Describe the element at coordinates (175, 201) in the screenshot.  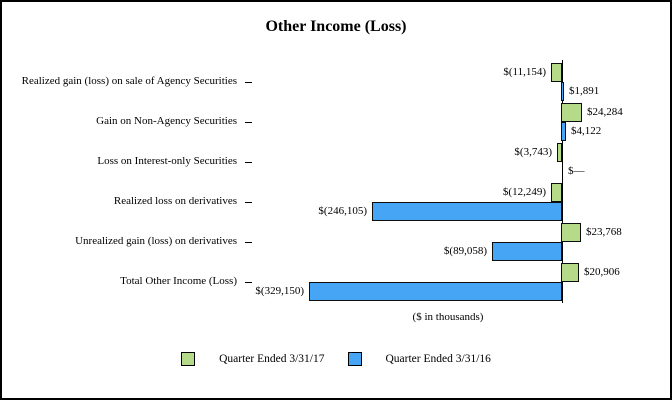
I see `category-label: Realized loss on derivatives` at that location.